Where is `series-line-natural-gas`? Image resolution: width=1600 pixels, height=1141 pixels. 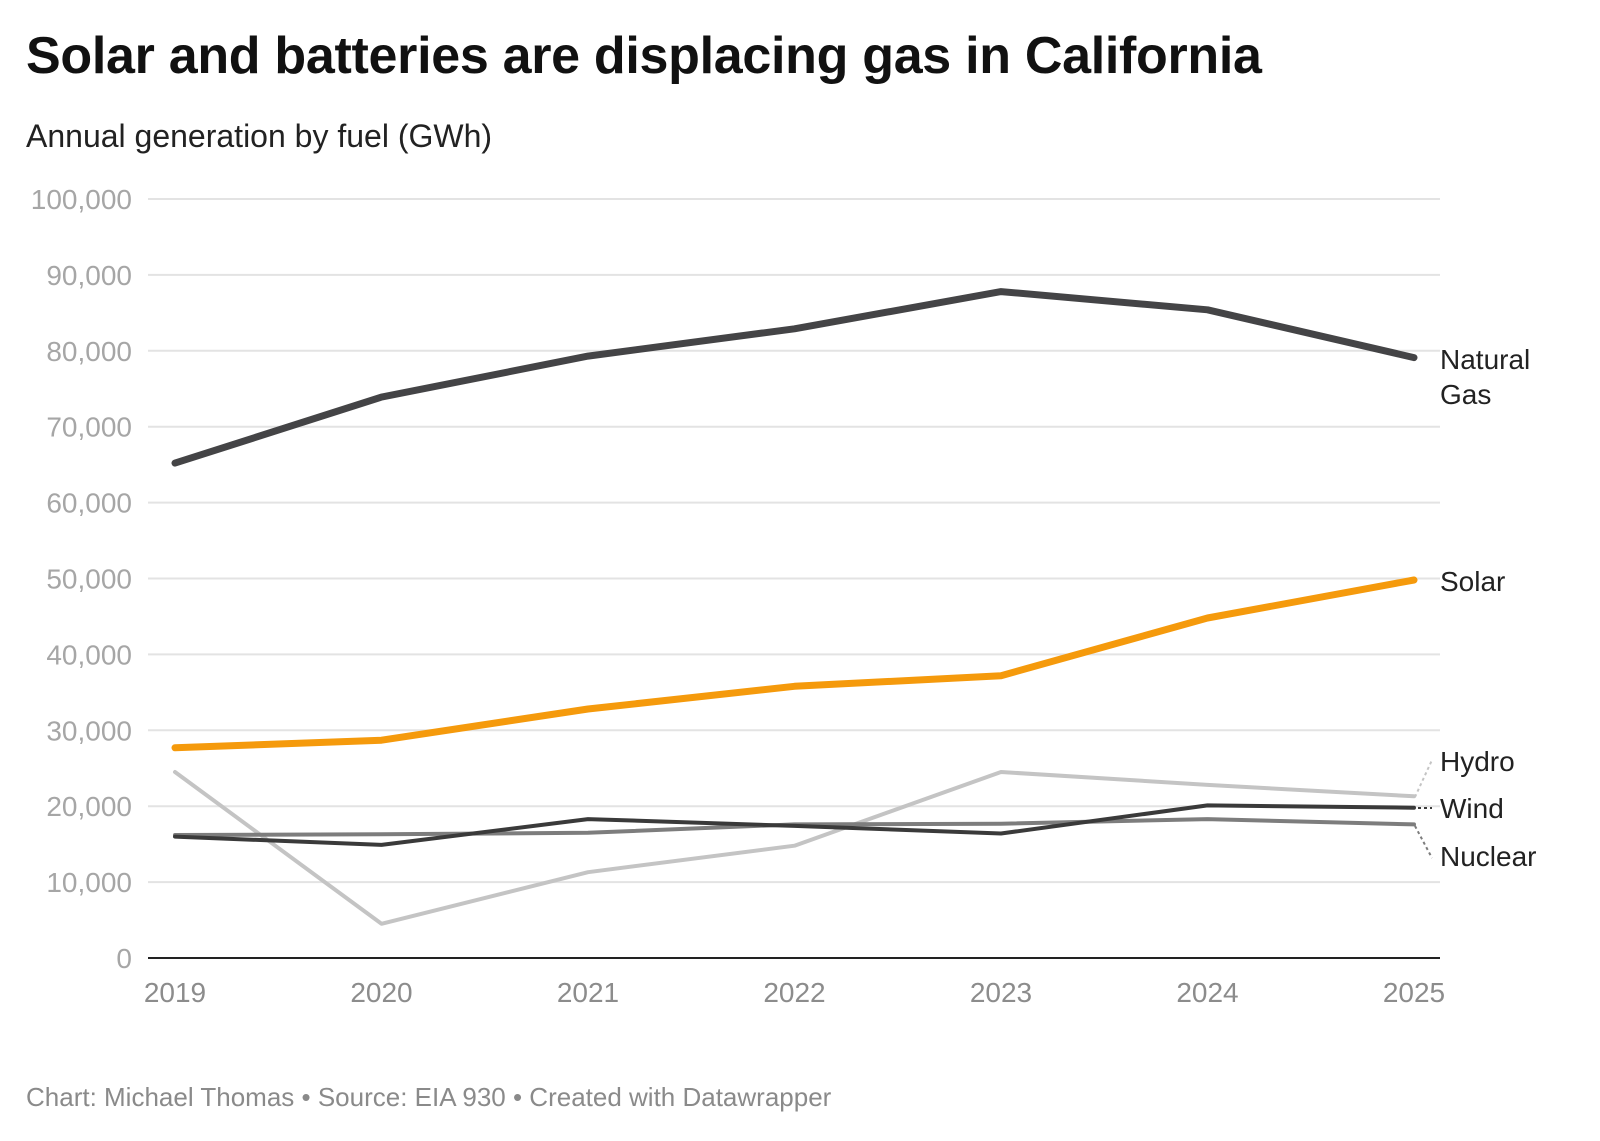
series-line-natural-gas is located at coordinates (794, 377).